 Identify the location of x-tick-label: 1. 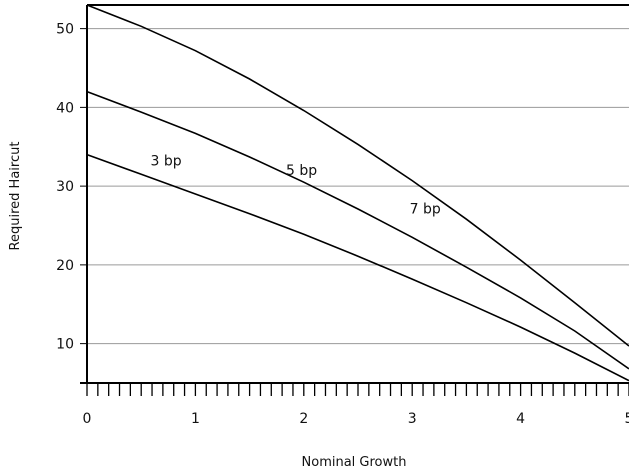
(195, 419).